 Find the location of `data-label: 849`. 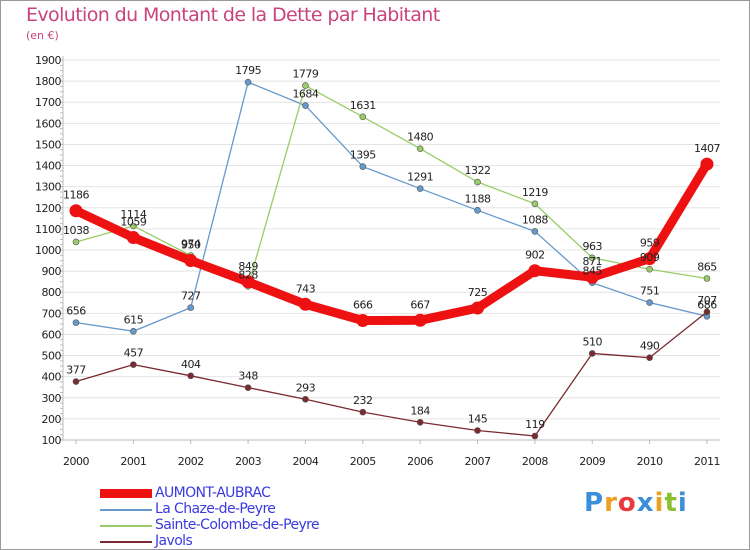

data-label: 849 is located at coordinates (248, 266).